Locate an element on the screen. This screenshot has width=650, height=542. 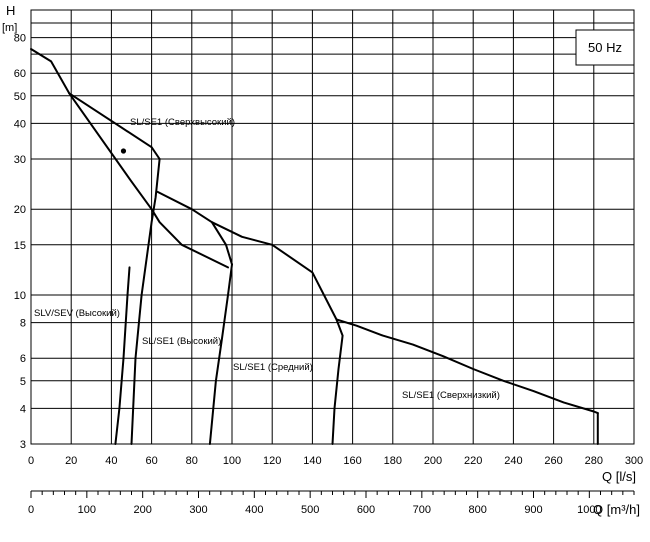
x-tick-label: 40 is located at coordinates (111, 461).